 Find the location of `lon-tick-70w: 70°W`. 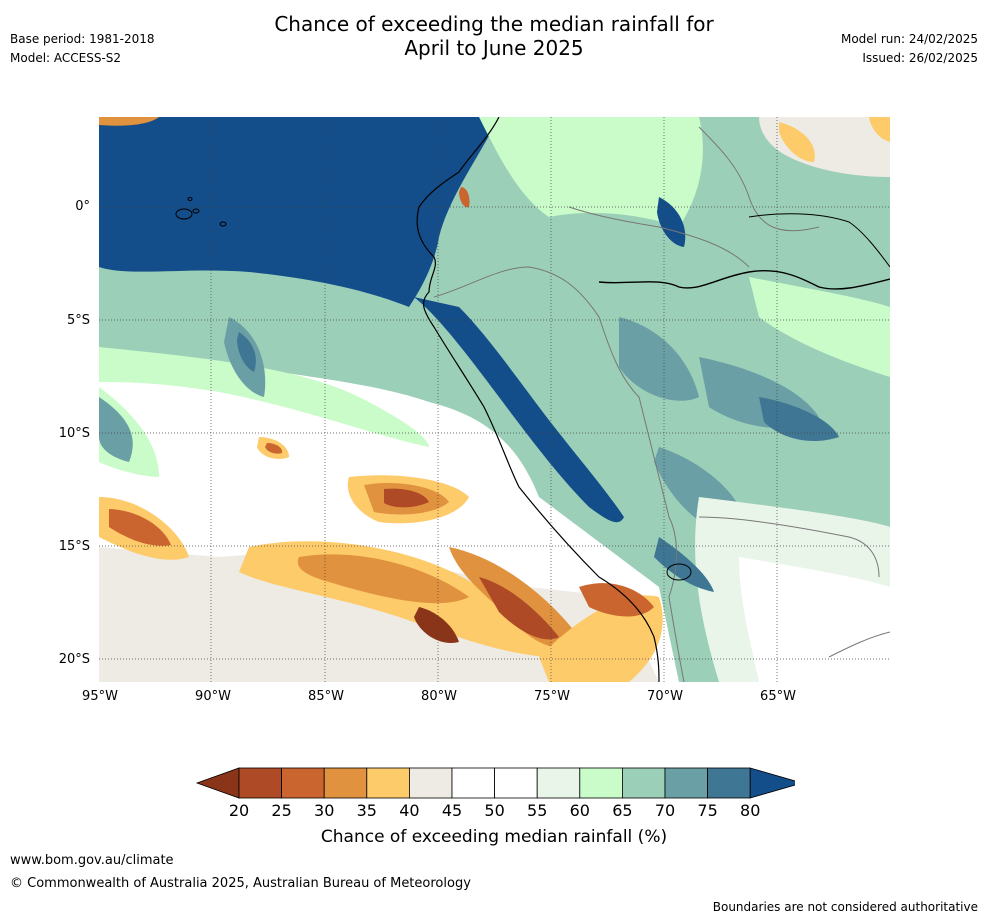

lon-tick-70w: 70°W is located at coordinates (665, 696).